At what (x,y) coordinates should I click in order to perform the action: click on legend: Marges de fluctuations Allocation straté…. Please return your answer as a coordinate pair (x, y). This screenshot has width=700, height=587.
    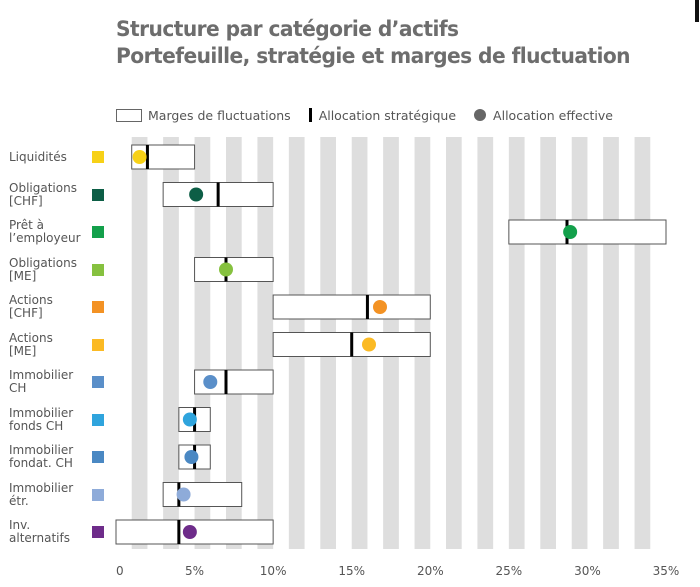
    Looking at the image, I should click on (364, 115).